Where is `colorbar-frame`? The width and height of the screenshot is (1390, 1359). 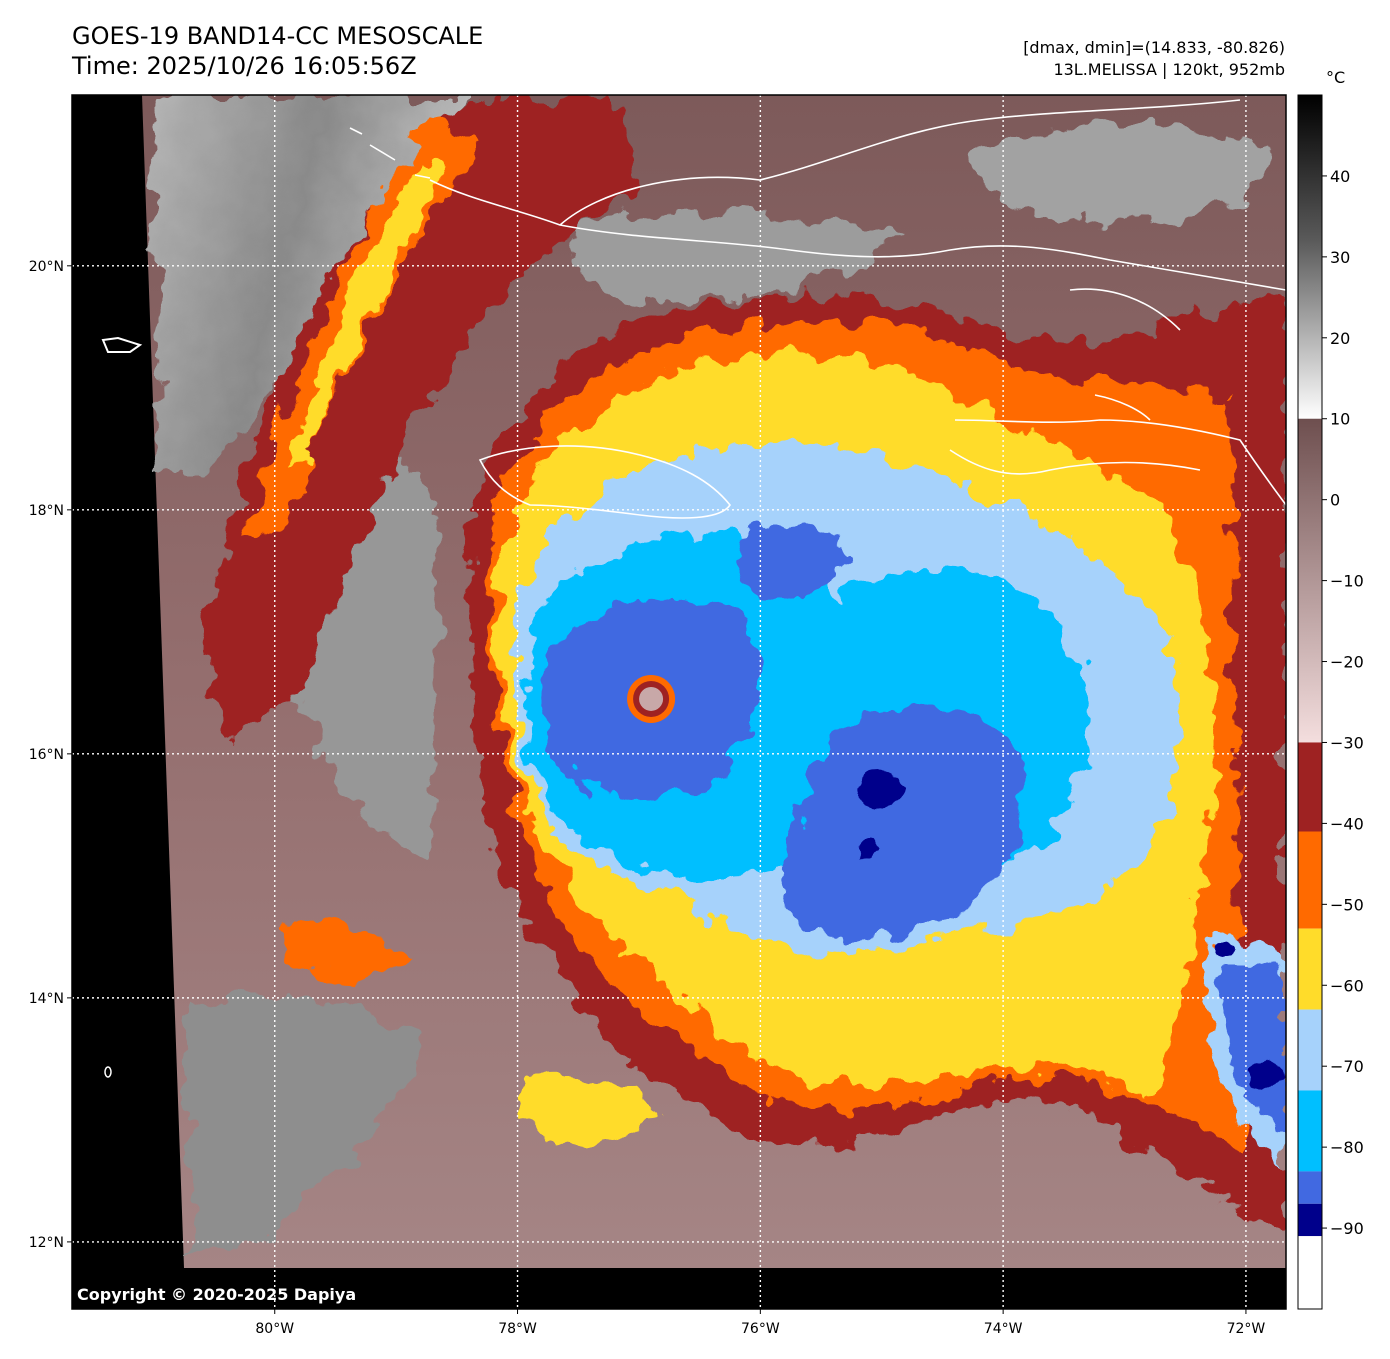 colorbar-frame is located at coordinates (1310, 702).